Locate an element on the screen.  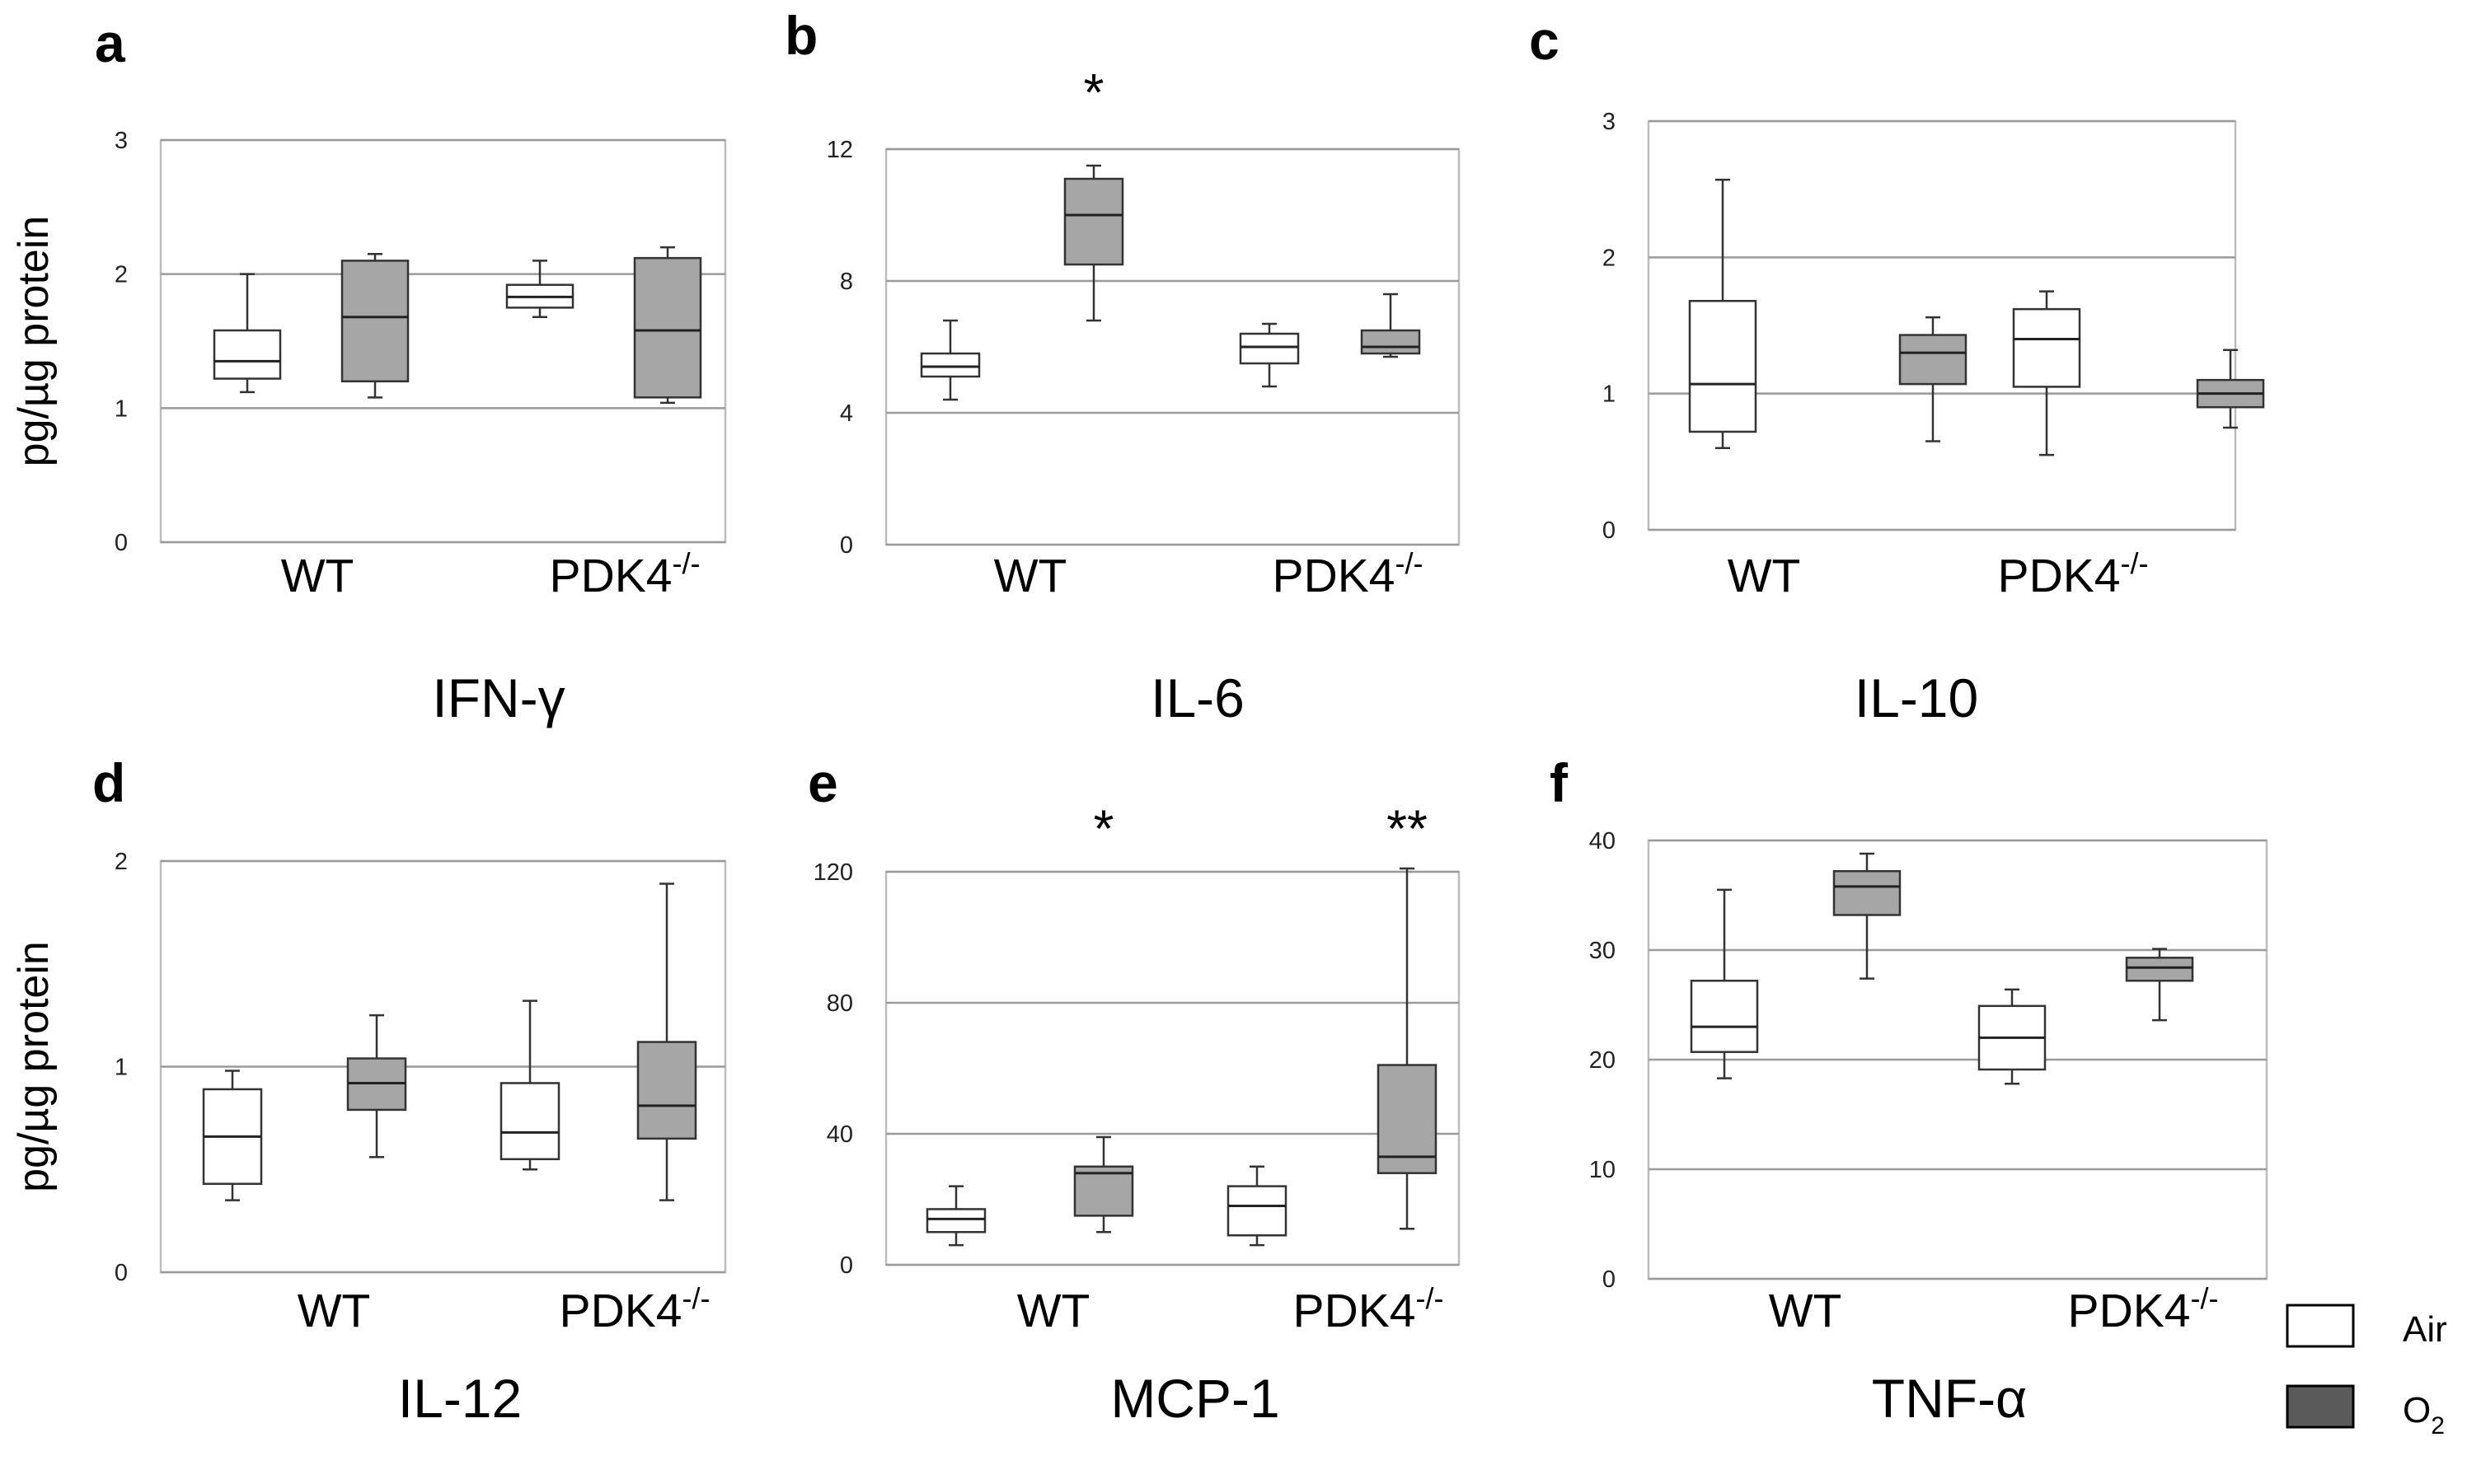
legend-label-text: O is located at coordinates (2417, 1410).